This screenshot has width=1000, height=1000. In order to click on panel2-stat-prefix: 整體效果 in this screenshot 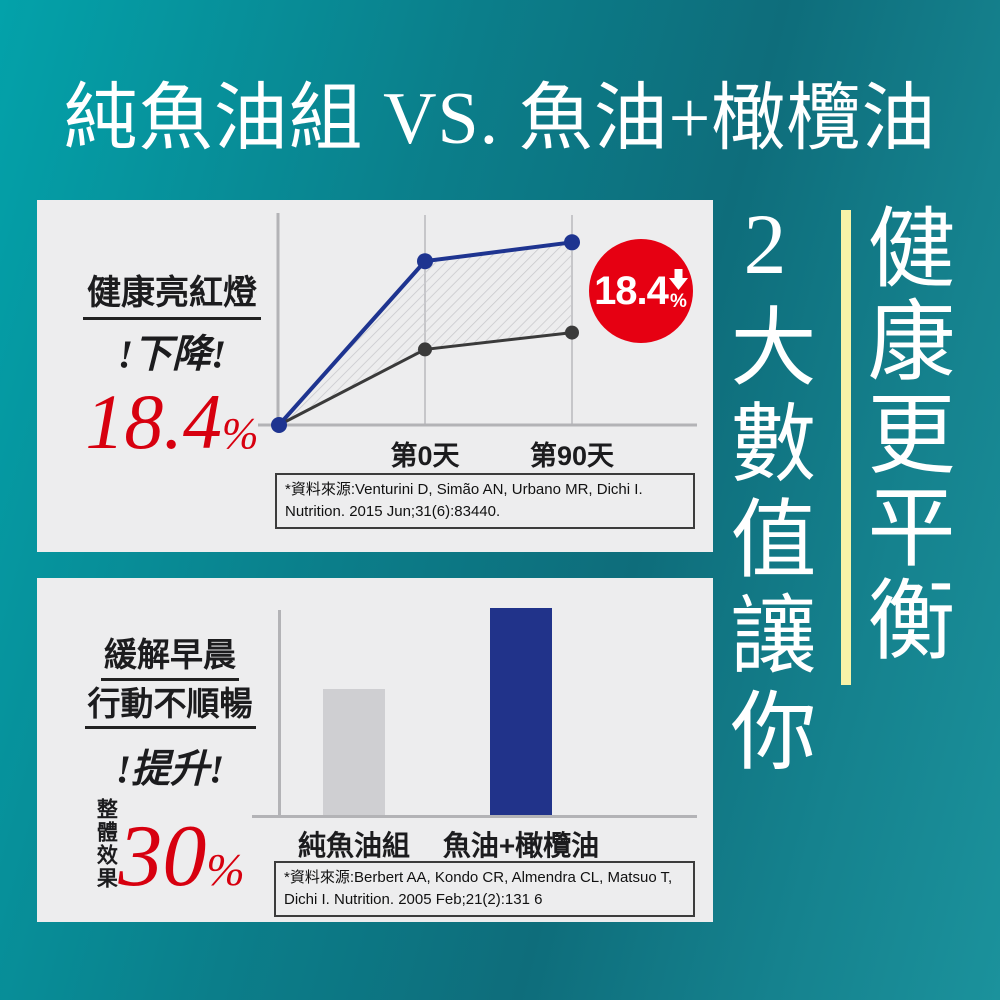, I will do `click(106, 844)`.